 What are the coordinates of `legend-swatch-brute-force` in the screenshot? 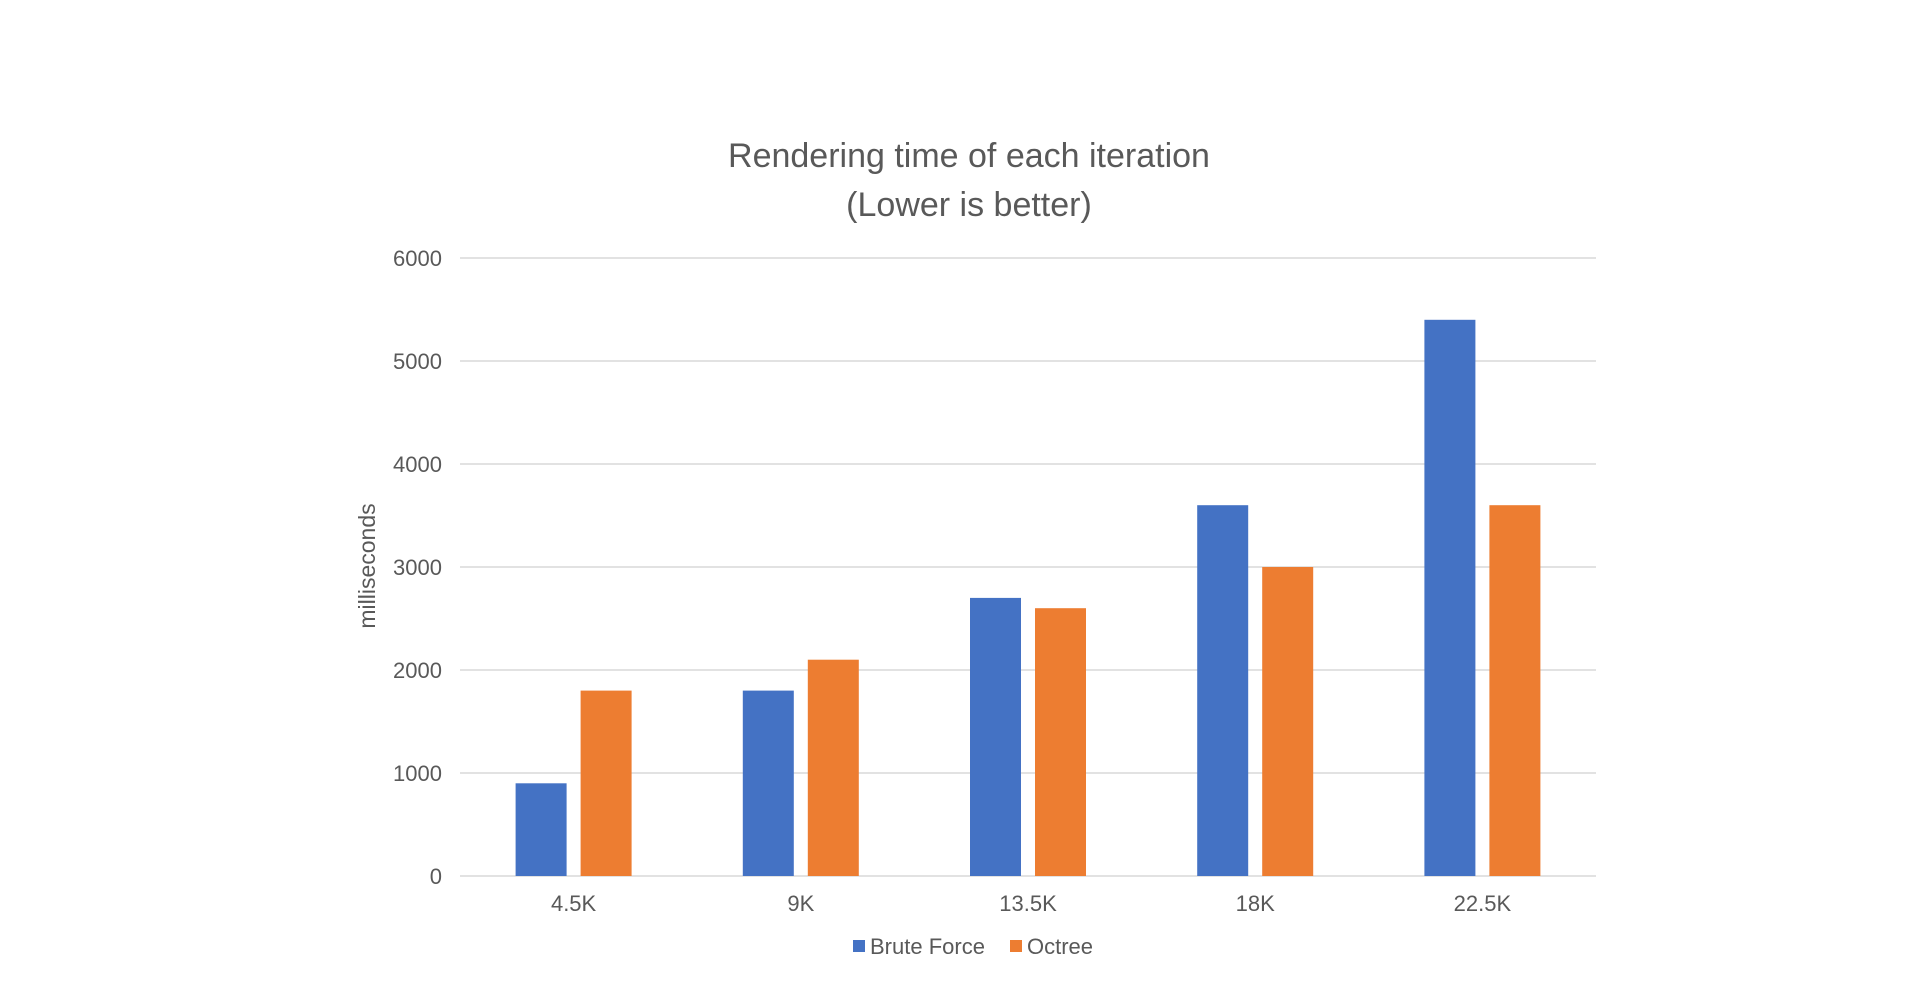 It's located at (859, 946).